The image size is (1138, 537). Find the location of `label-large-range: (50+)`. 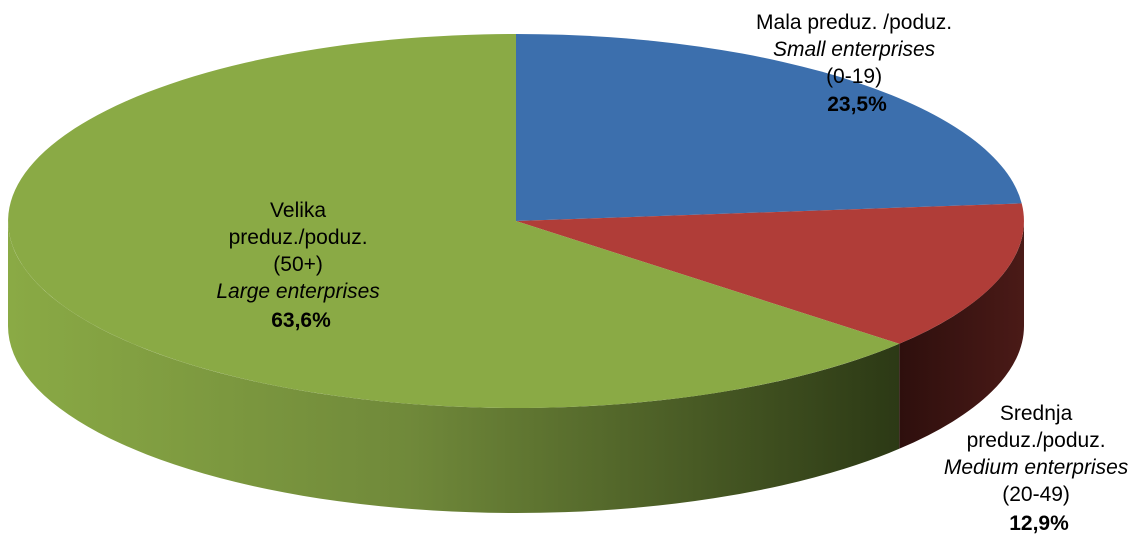

label-large-range: (50+) is located at coordinates (298, 264).